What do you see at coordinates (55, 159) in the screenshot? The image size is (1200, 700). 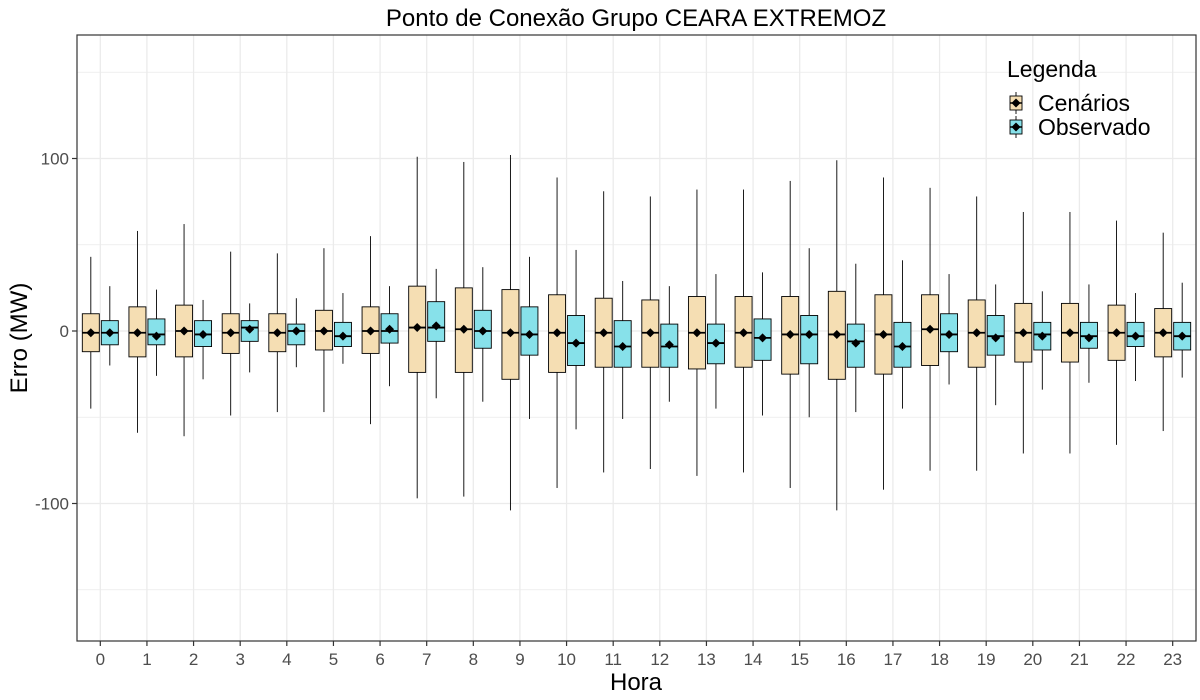 I see `y-tick-label: 100` at bounding box center [55, 159].